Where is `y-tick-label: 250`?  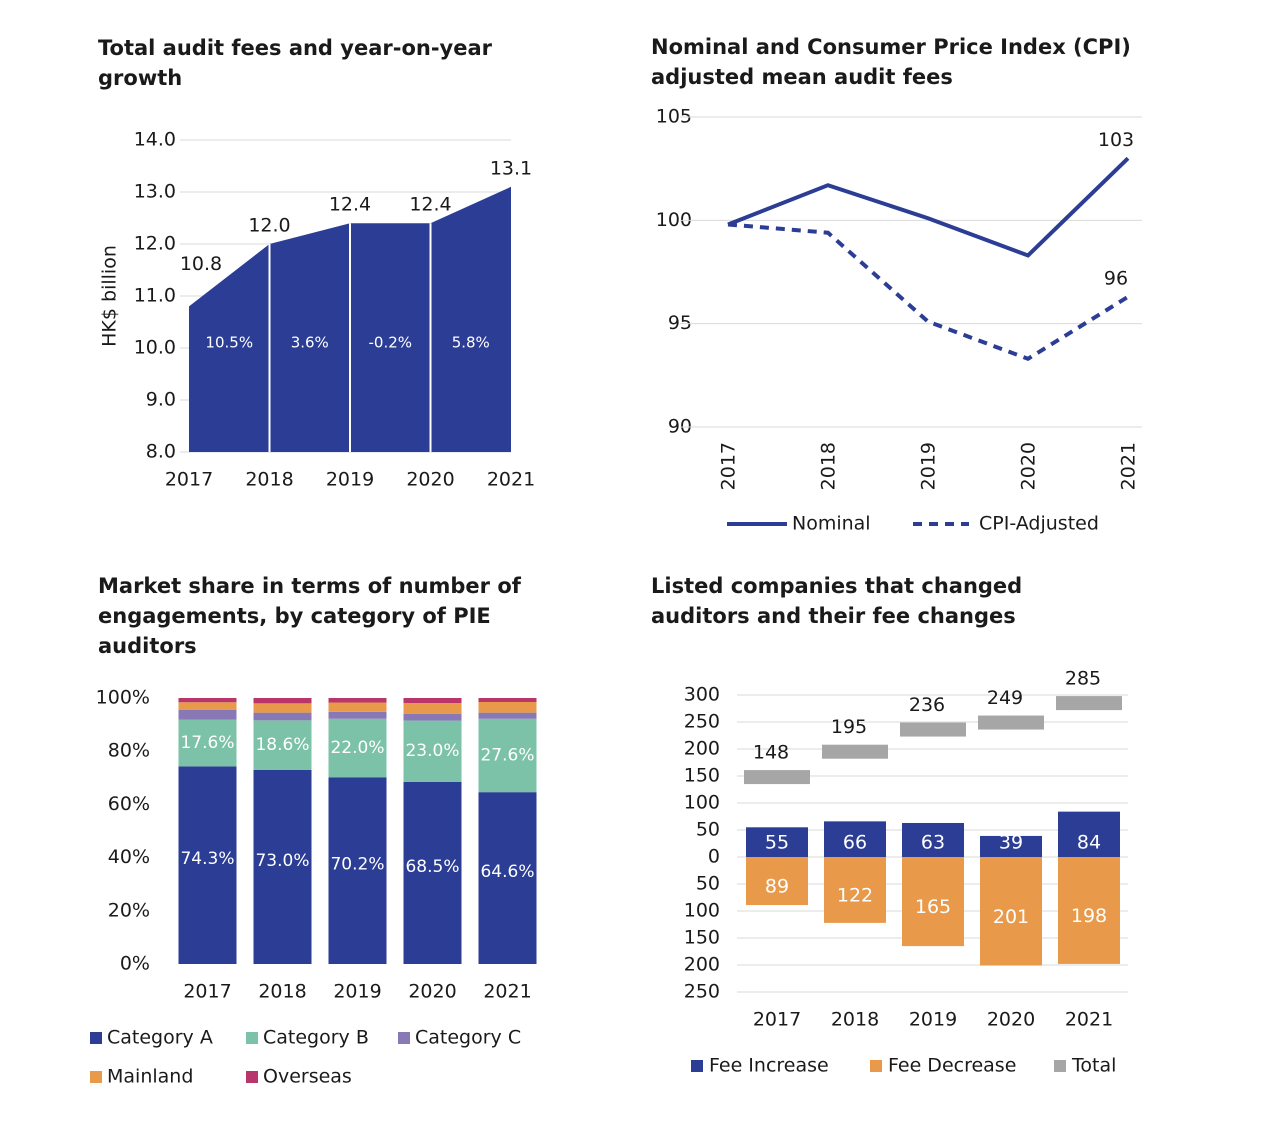
y-tick-label: 250 is located at coordinates (702, 992).